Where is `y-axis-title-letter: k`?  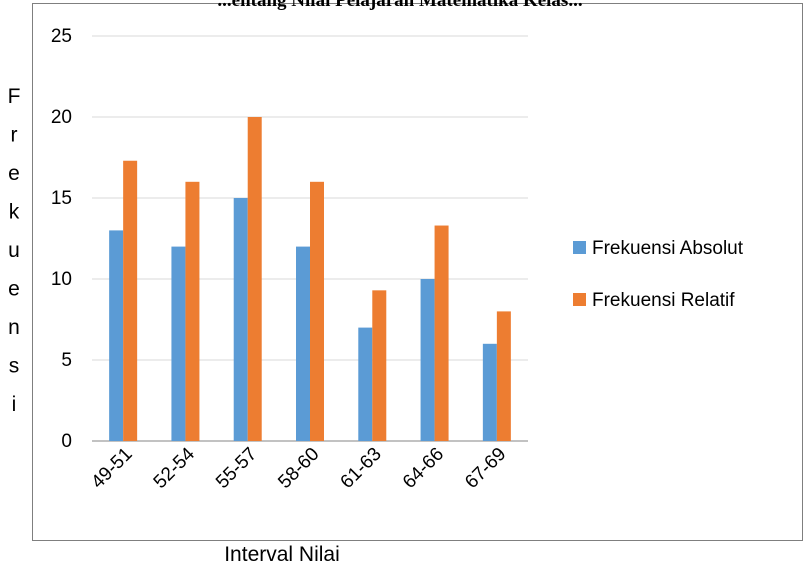 y-axis-title-letter: k is located at coordinates (14, 212).